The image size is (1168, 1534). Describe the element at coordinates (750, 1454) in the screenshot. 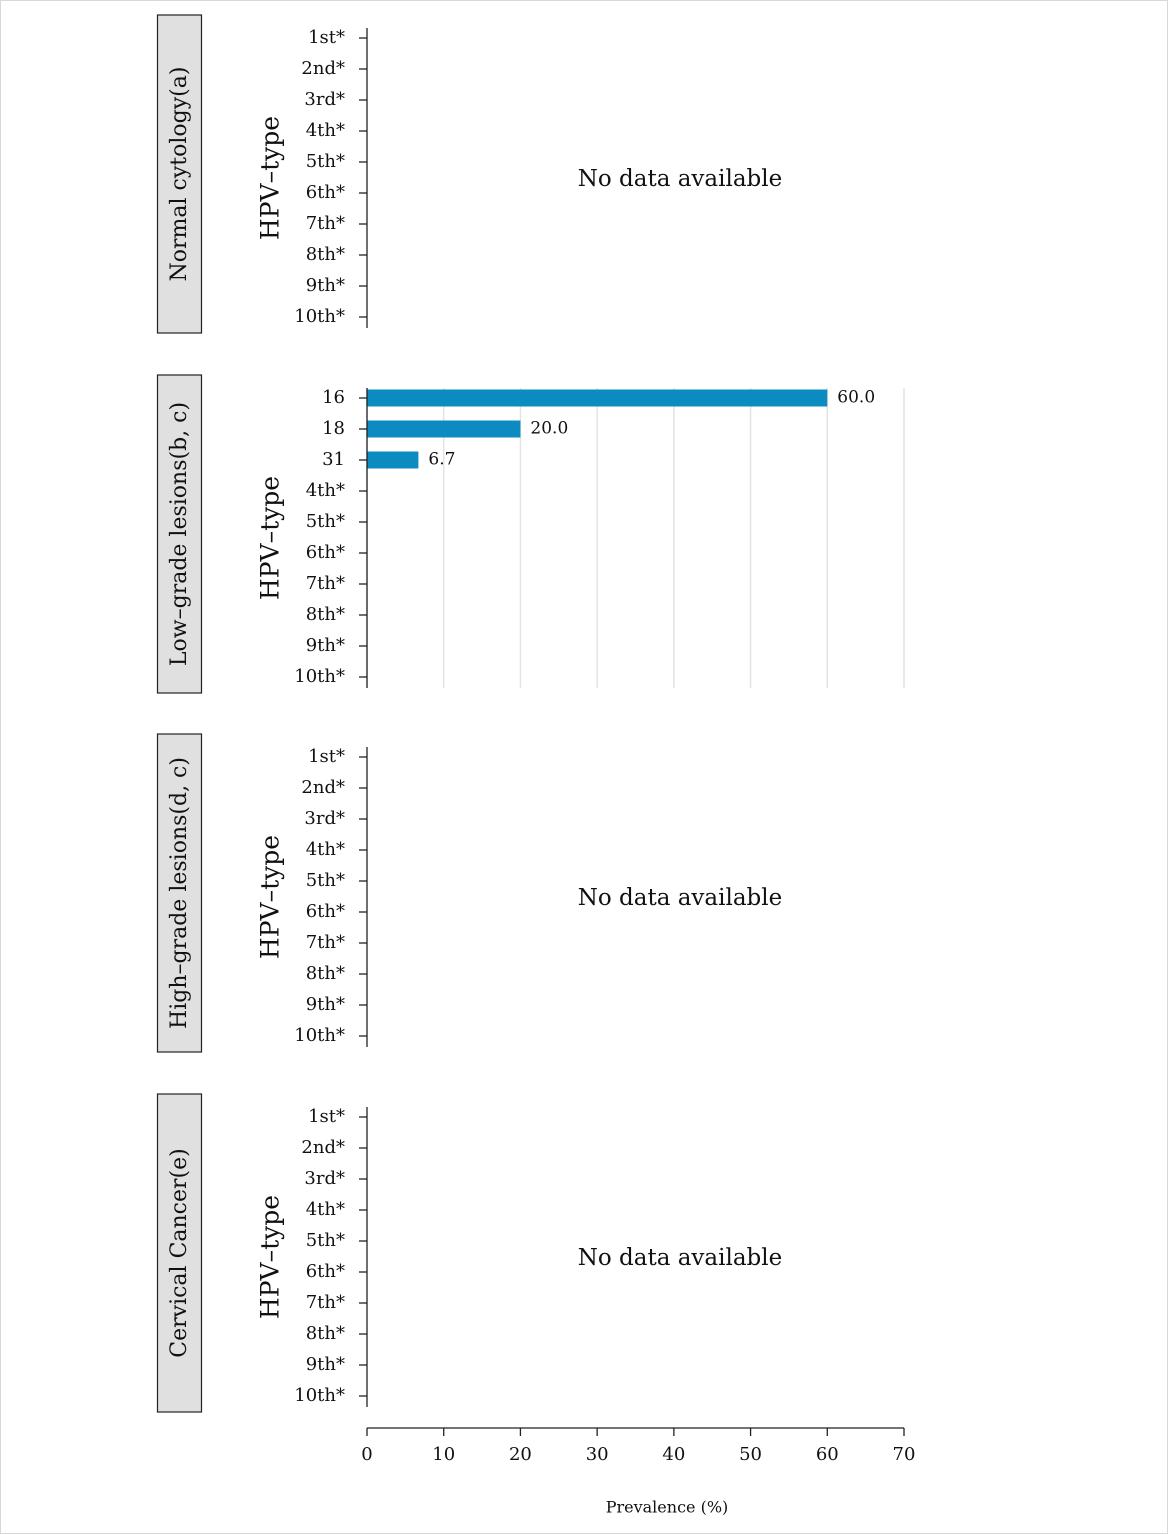

I see `x-tick-label: 50` at that location.